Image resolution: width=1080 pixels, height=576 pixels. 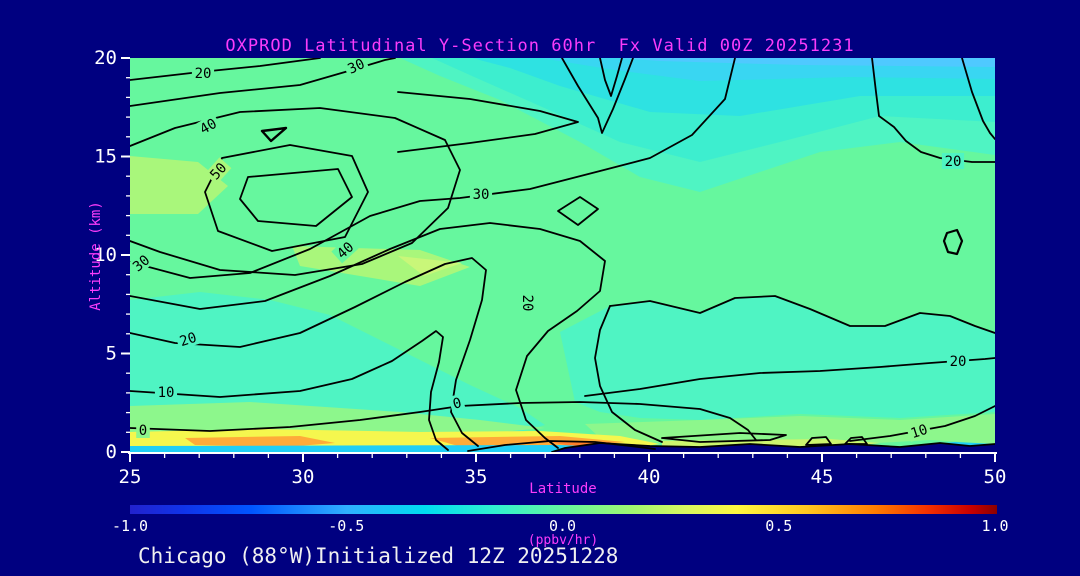 What do you see at coordinates (563, 540) in the screenshot?
I see `colorbar-units-label: (ppbv/hr)` at bounding box center [563, 540].